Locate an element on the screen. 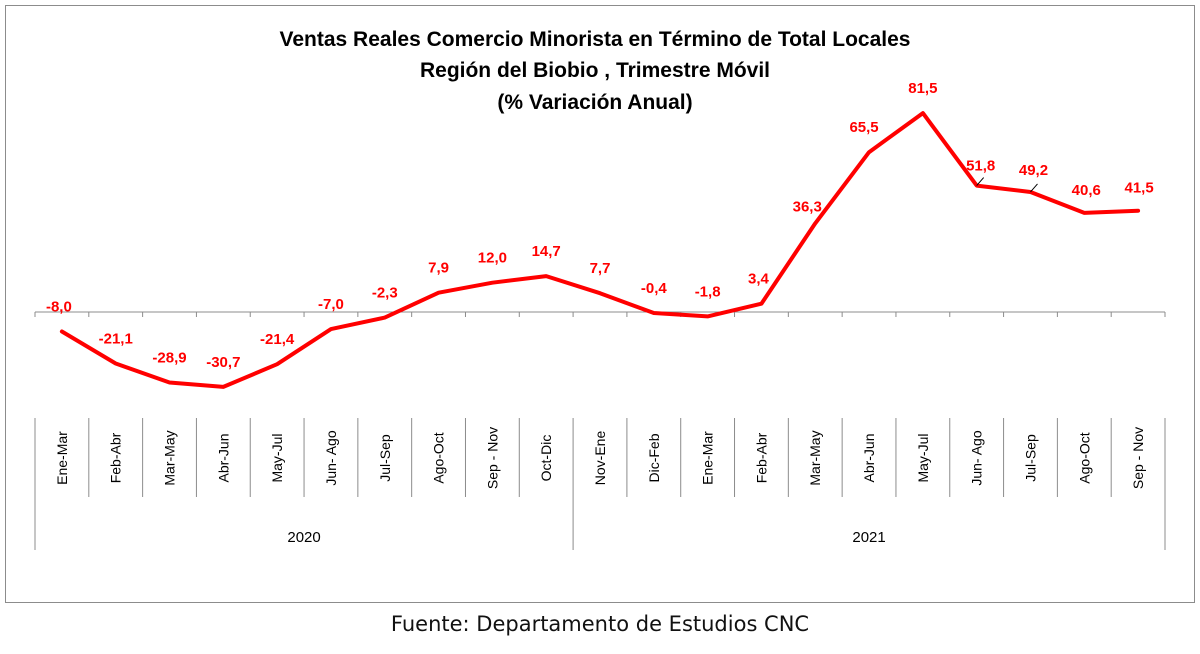  data-label: 3,4 is located at coordinates (759, 279).